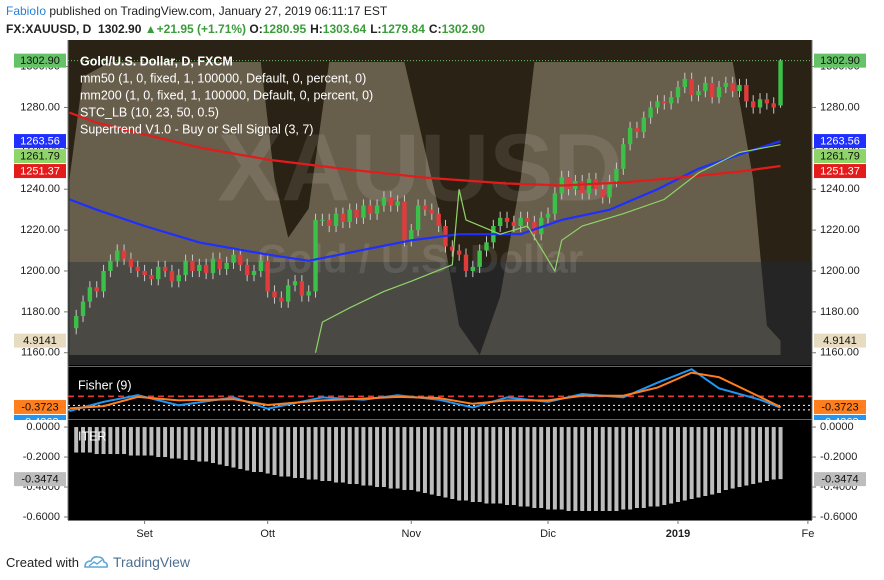  Describe the element at coordinates (256, 29) in the screenshot. I see `ohlc-label: O:` at that location.